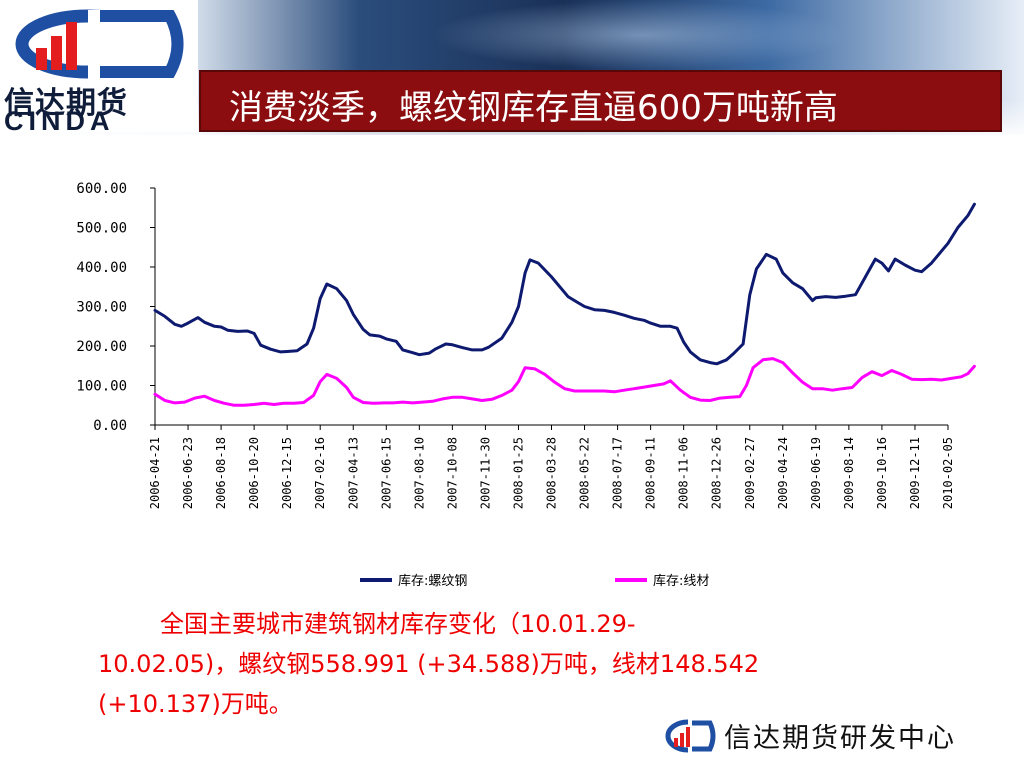 This screenshot has height=768, width=1024. What do you see at coordinates (783, 473) in the screenshot?
I see `x-tick-label: 2009-04-24` at bounding box center [783, 473].